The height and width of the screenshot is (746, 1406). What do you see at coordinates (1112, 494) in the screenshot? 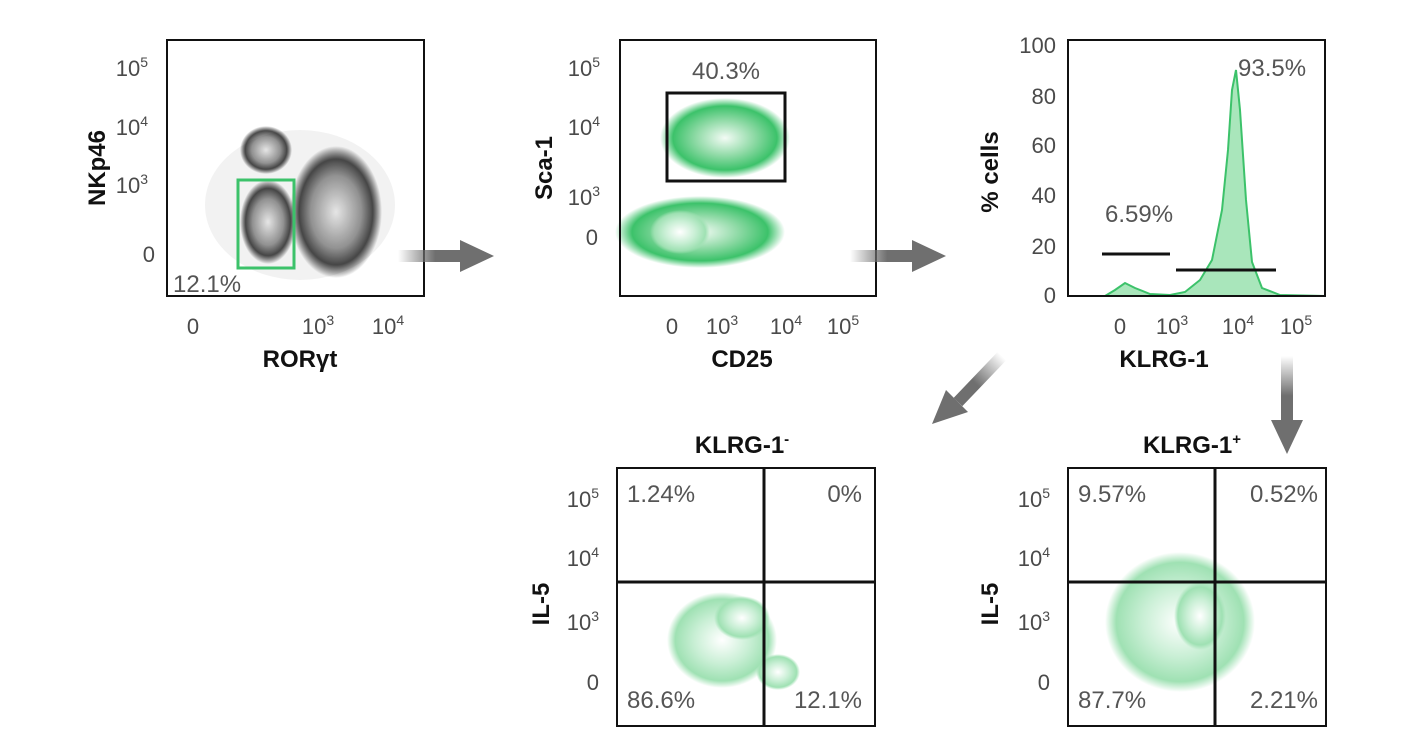
I see `quadrant-ul-percentage: 9.57%` at bounding box center [1112, 494].